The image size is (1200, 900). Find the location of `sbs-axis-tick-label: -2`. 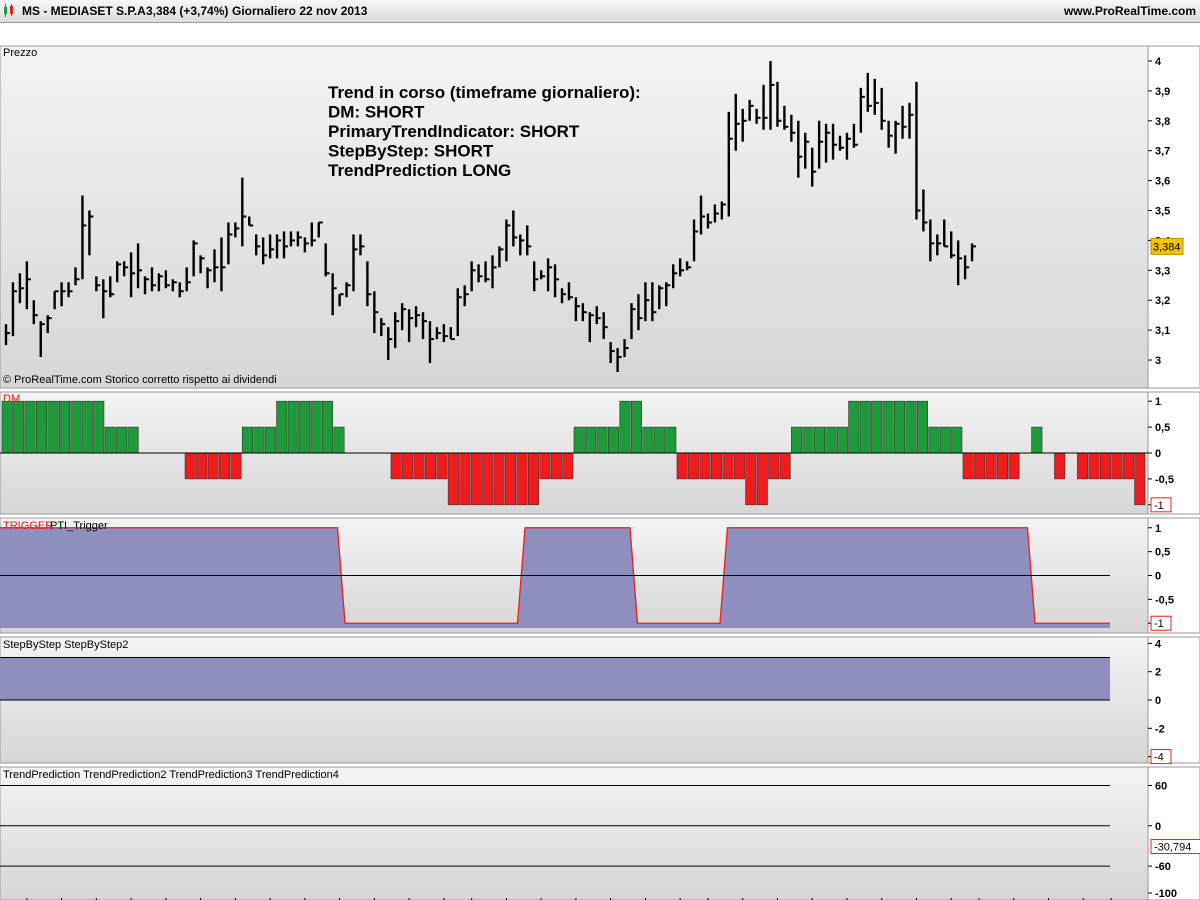

sbs-axis-tick-label: -2 is located at coordinates (1160, 729).